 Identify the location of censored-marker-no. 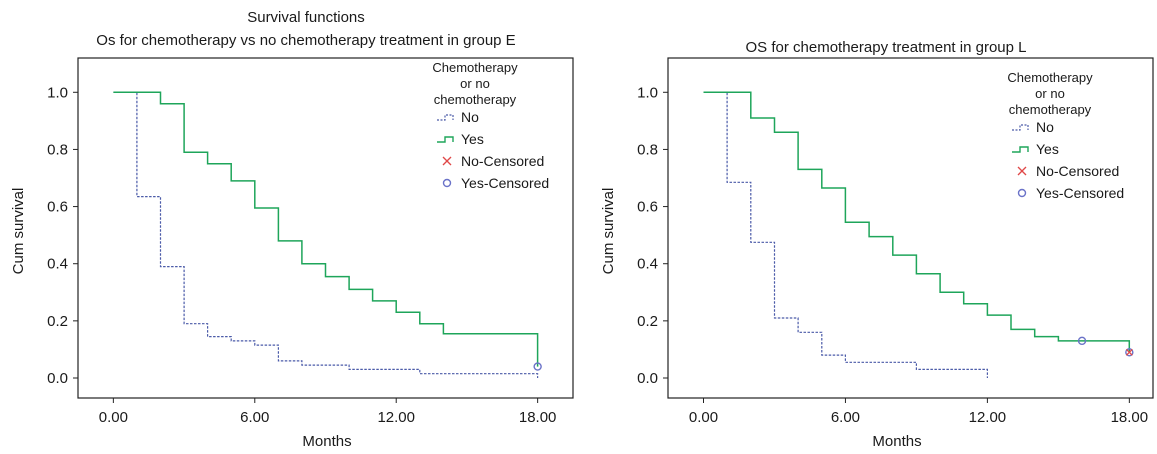
(1129, 352).